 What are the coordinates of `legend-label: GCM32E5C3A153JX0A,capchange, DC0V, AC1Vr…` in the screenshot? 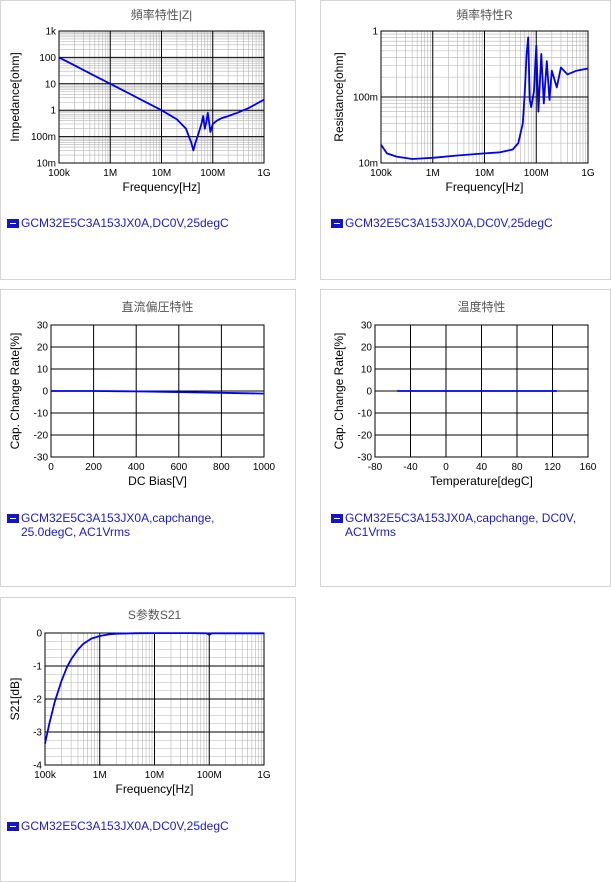 It's located at (461, 525).